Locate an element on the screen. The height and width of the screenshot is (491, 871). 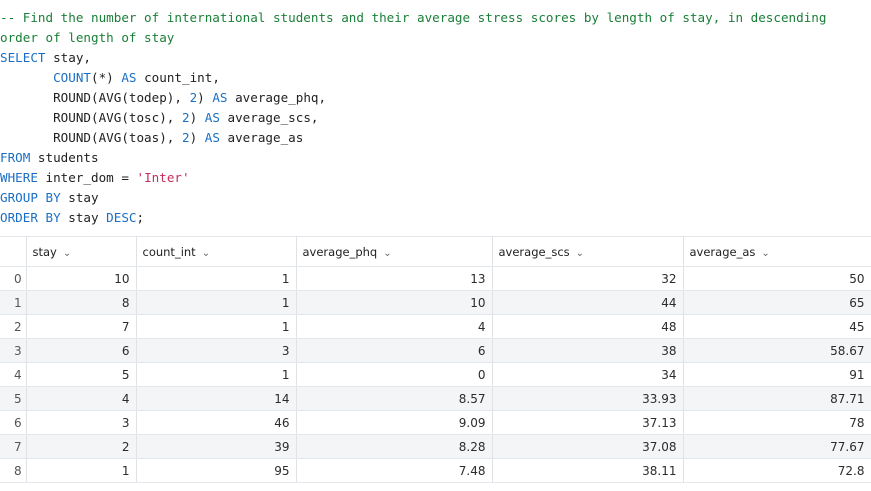
table-cell: 34 is located at coordinates (588, 374).